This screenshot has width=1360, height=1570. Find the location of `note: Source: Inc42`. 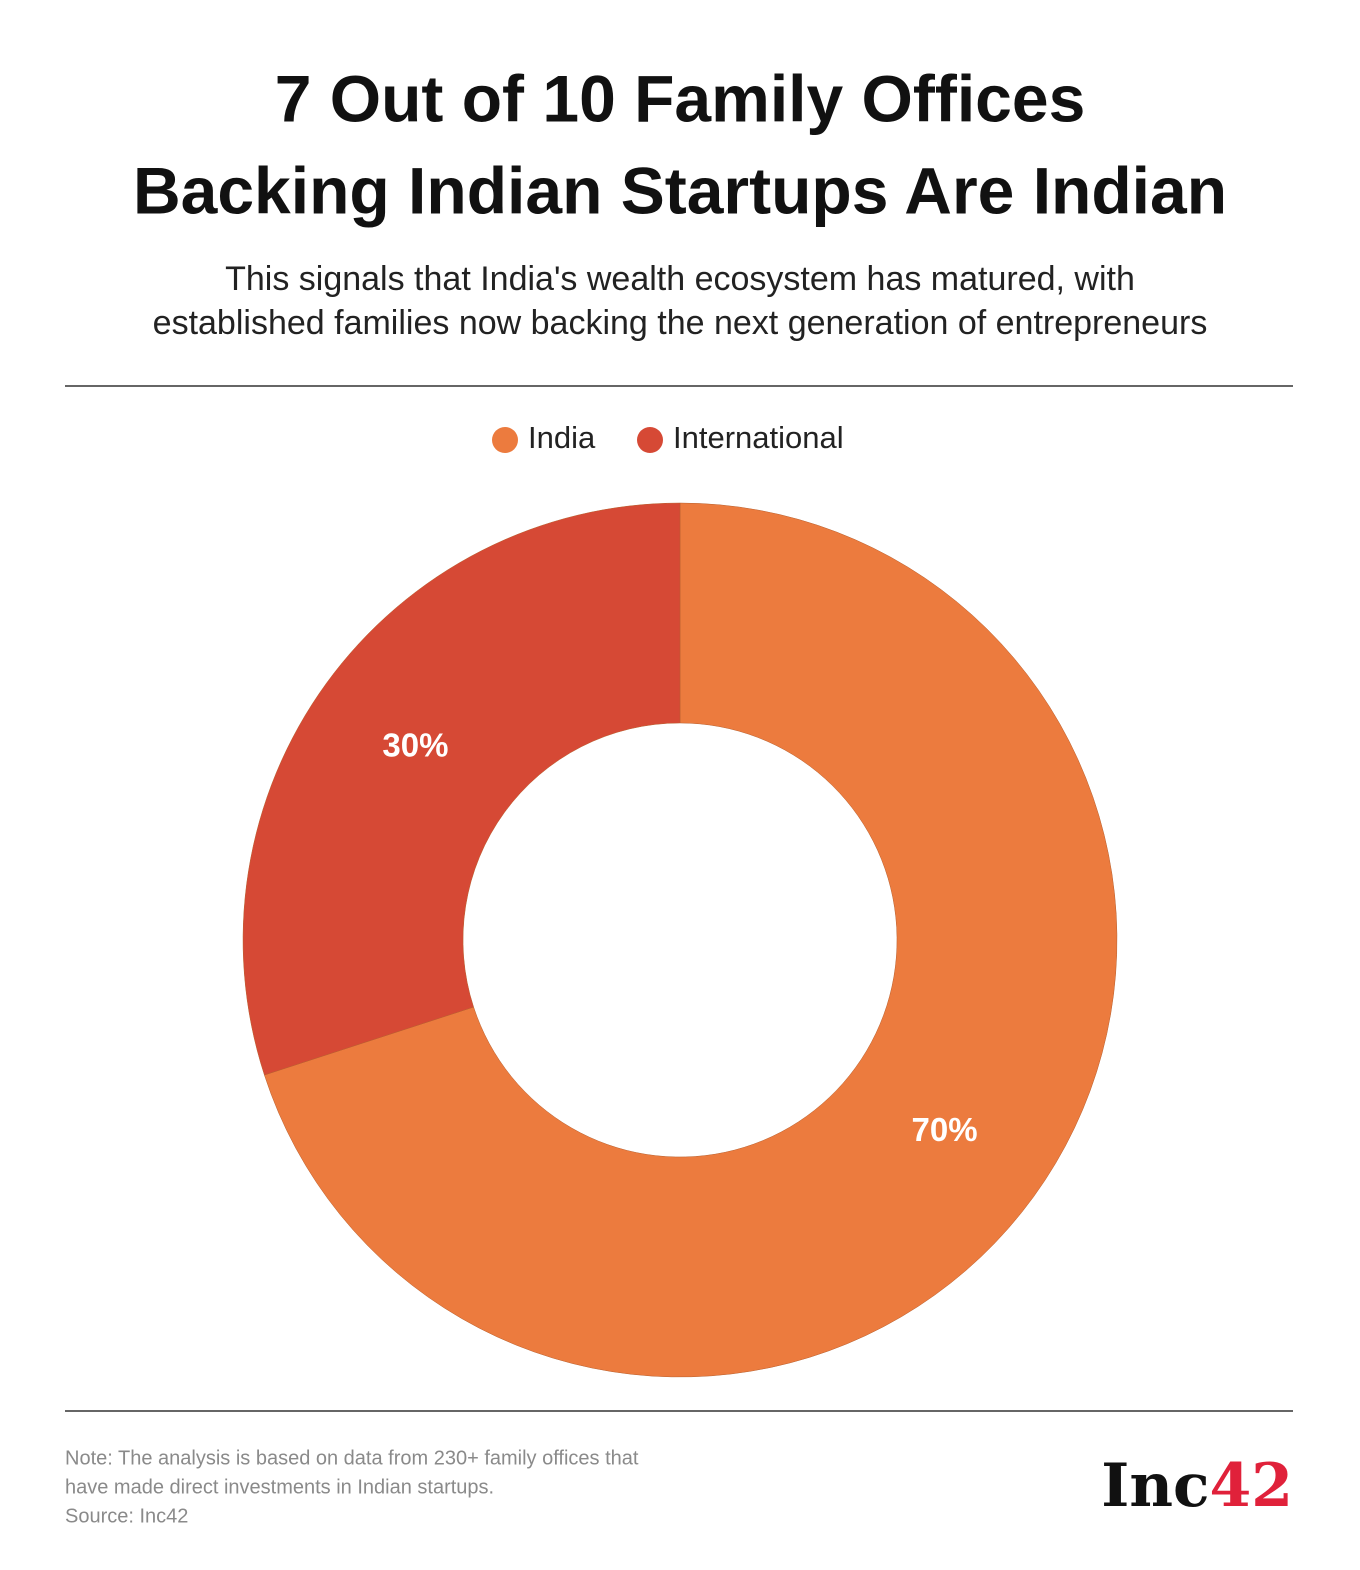

note: Source: Inc42 is located at coordinates (126, 1516).